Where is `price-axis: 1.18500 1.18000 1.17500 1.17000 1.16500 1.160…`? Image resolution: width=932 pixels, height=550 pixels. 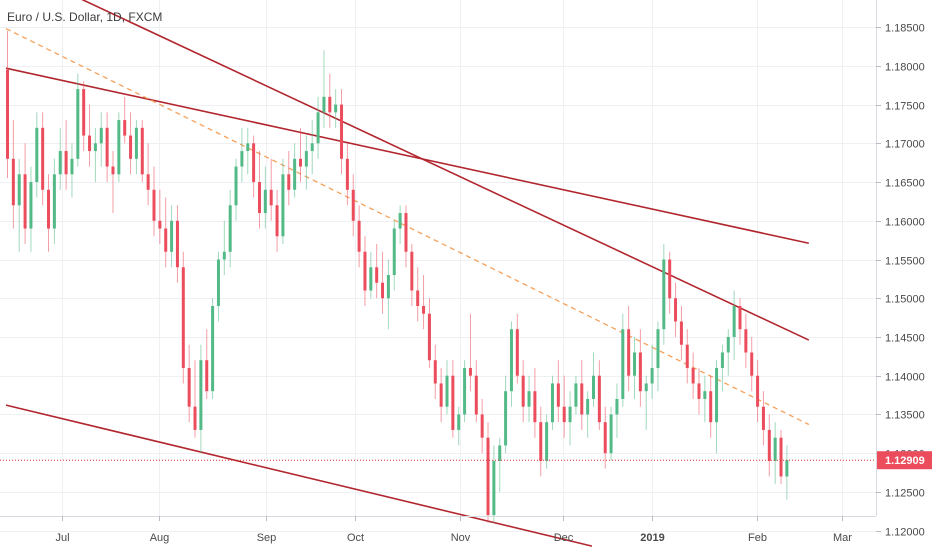
price-axis: 1.18500 1.18000 1.17500 1.17000 1.16500 1.160… is located at coordinates (900, 281).